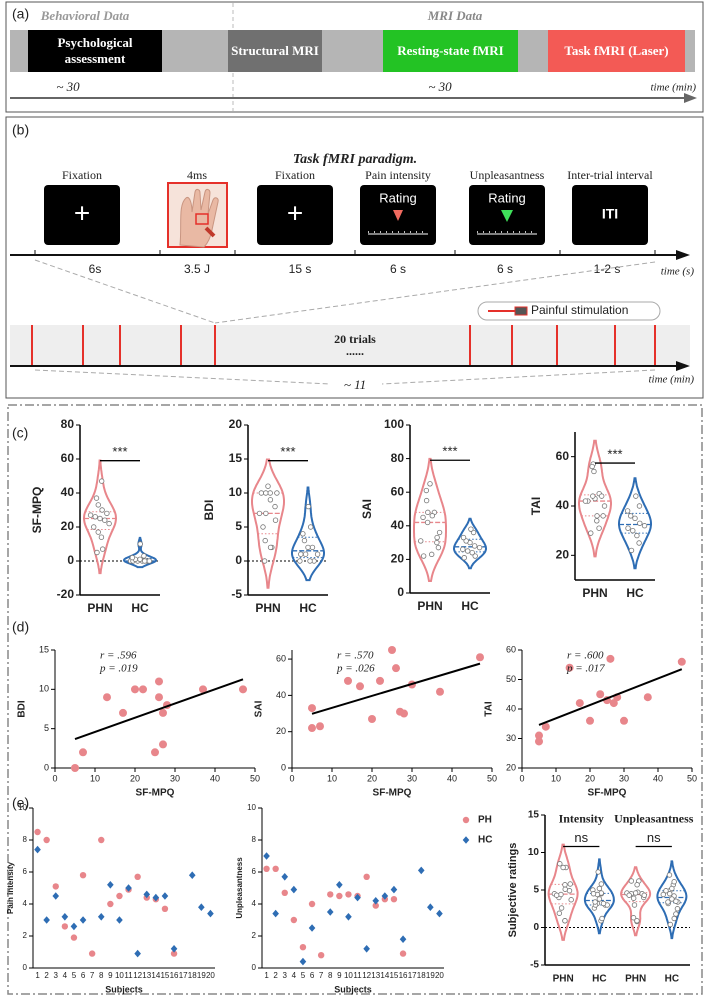 Image resolution: width=709 pixels, height=1003 pixels. Describe the element at coordinates (439, 975) in the screenshot. I see `x-tick-label: 20` at that location.